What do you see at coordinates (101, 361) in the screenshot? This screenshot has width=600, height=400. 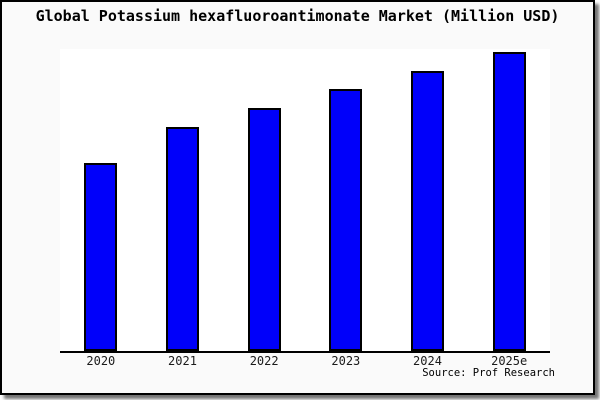 I see `x-tick-label-2020: 2020` at bounding box center [101, 361].